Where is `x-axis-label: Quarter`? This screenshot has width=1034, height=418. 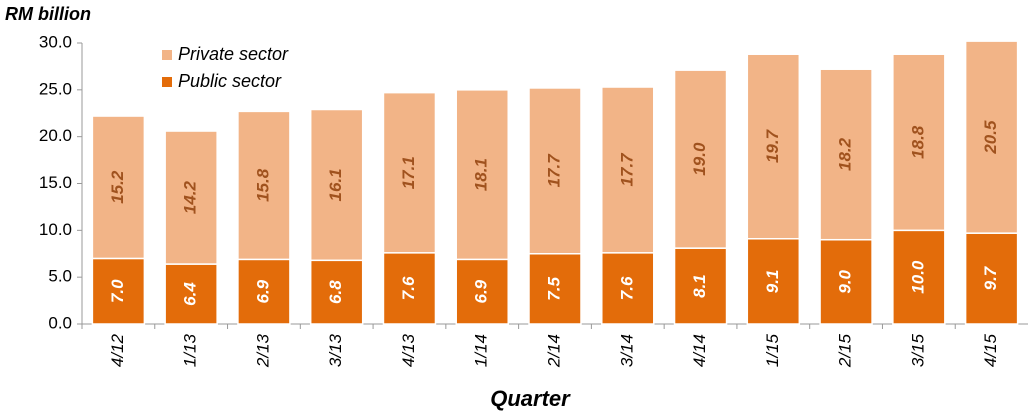 x-axis-label: Quarter is located at coordinates (530, 398).